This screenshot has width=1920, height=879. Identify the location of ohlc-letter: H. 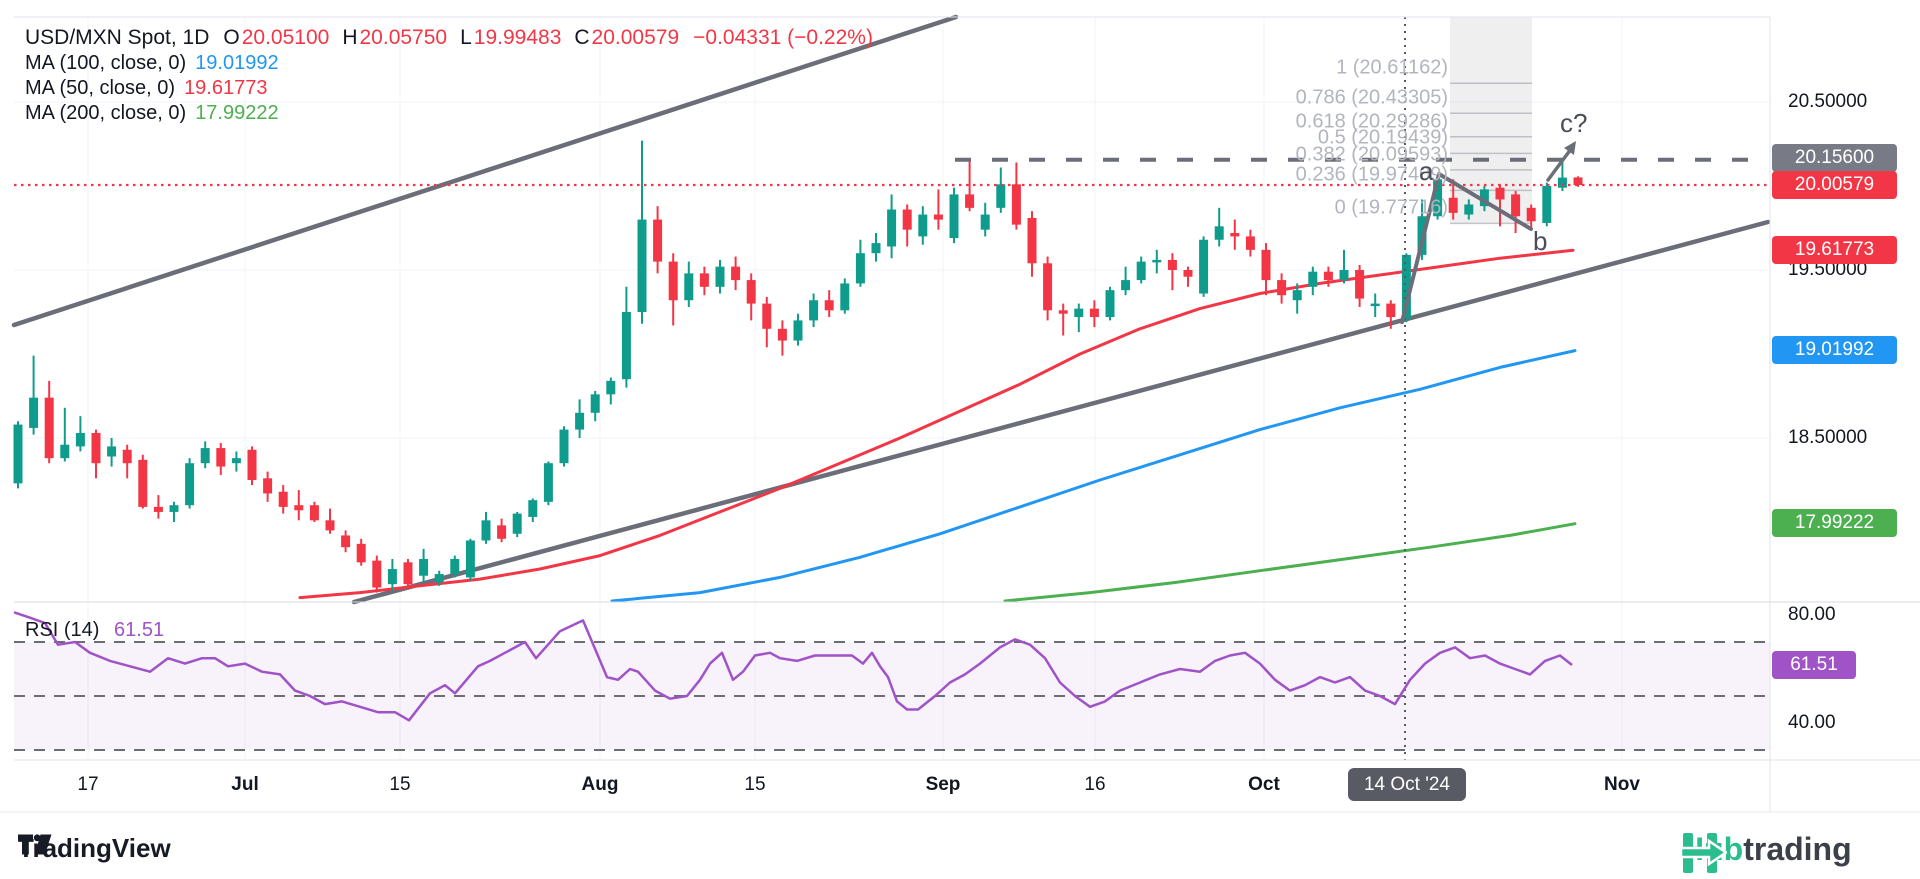
(350, 37).